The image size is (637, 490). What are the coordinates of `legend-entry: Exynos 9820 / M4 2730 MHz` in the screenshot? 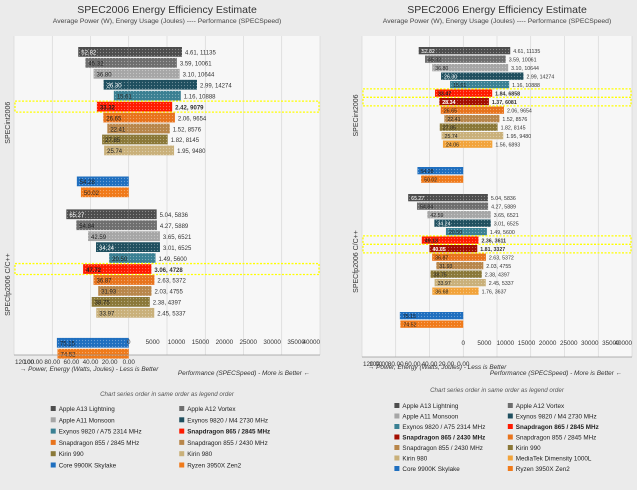 It's located at (556, 417).